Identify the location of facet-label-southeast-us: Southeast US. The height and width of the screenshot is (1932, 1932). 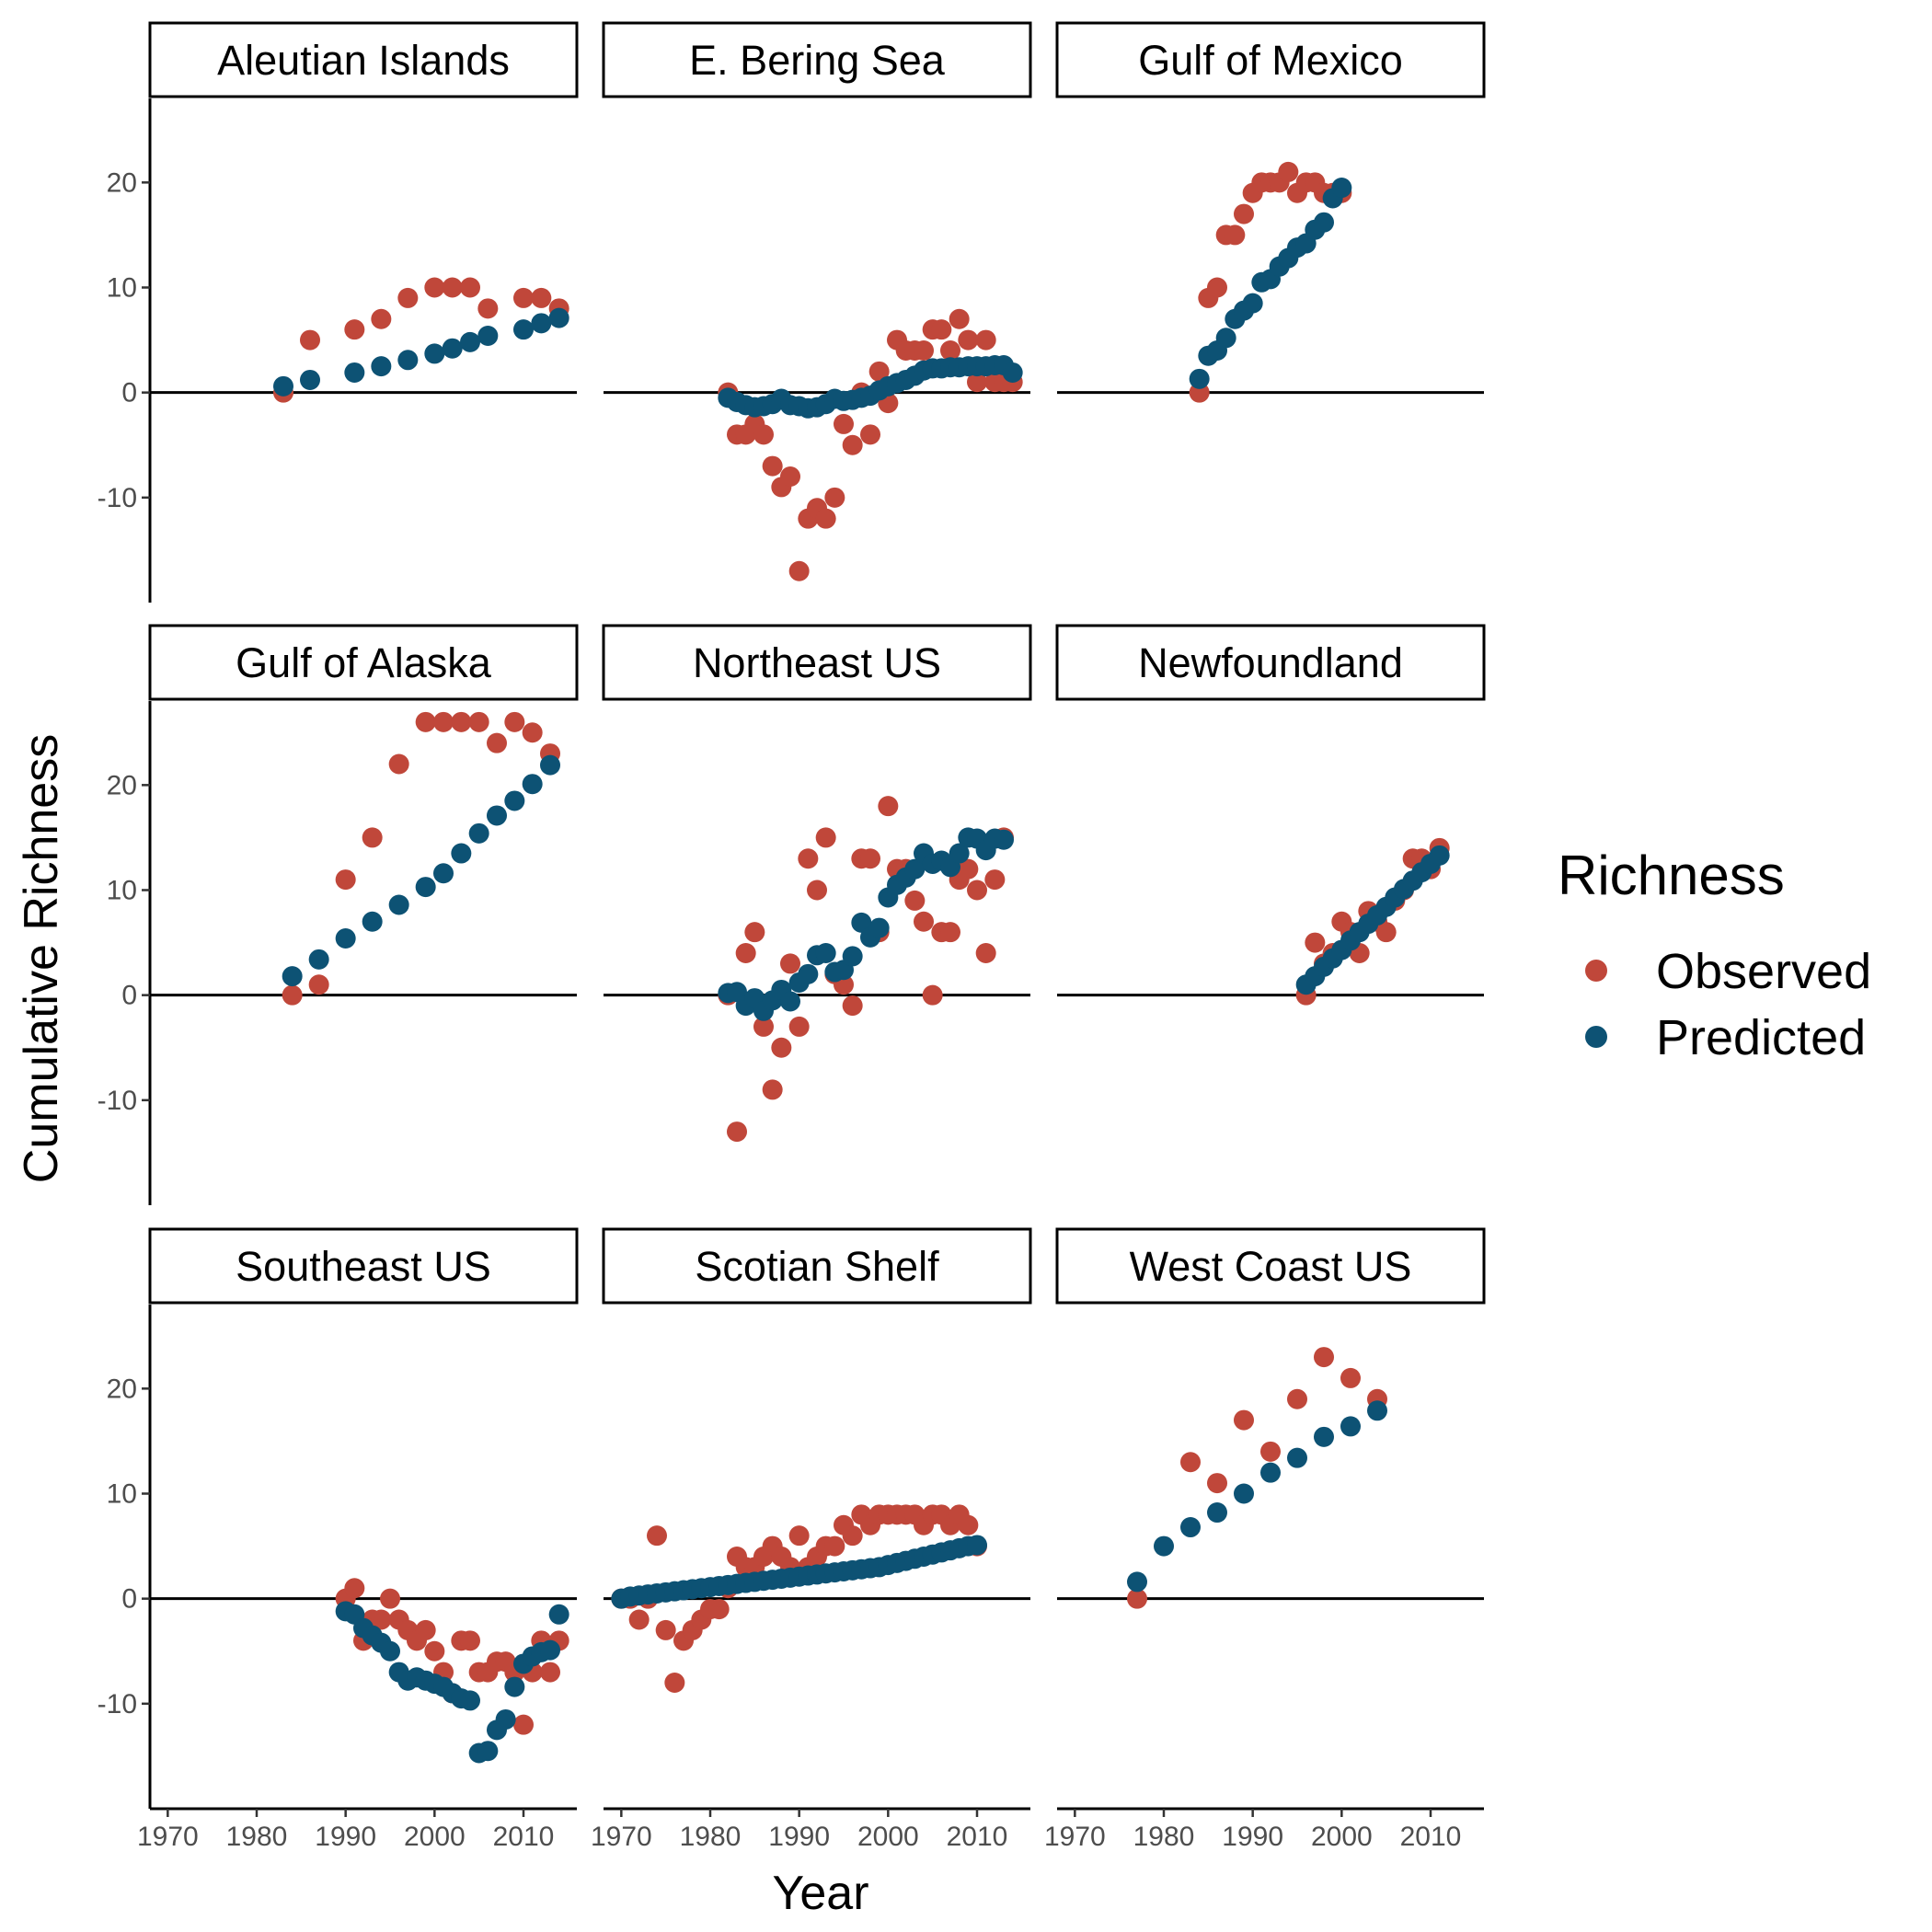
(363, 1266).